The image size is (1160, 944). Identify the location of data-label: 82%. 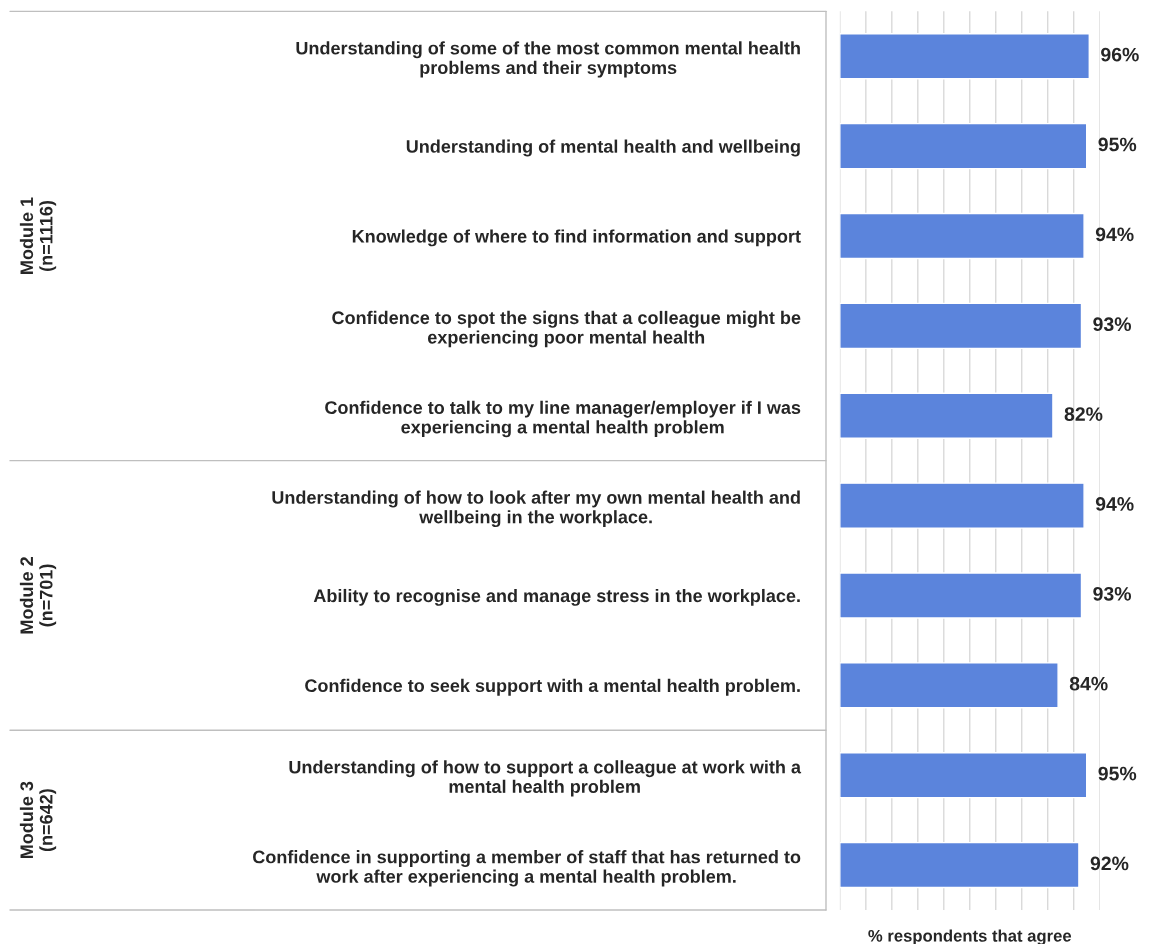
(1083, 414).